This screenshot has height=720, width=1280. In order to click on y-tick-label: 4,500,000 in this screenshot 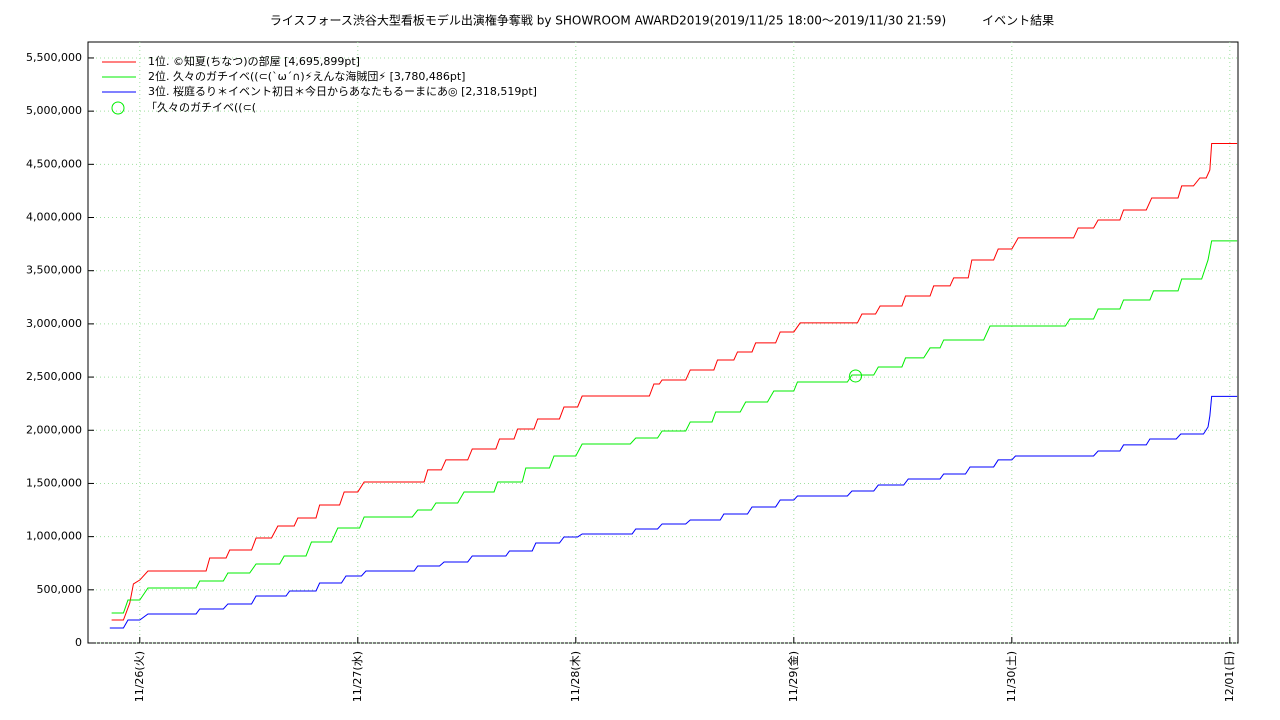, I will do `click(54, 163)`.